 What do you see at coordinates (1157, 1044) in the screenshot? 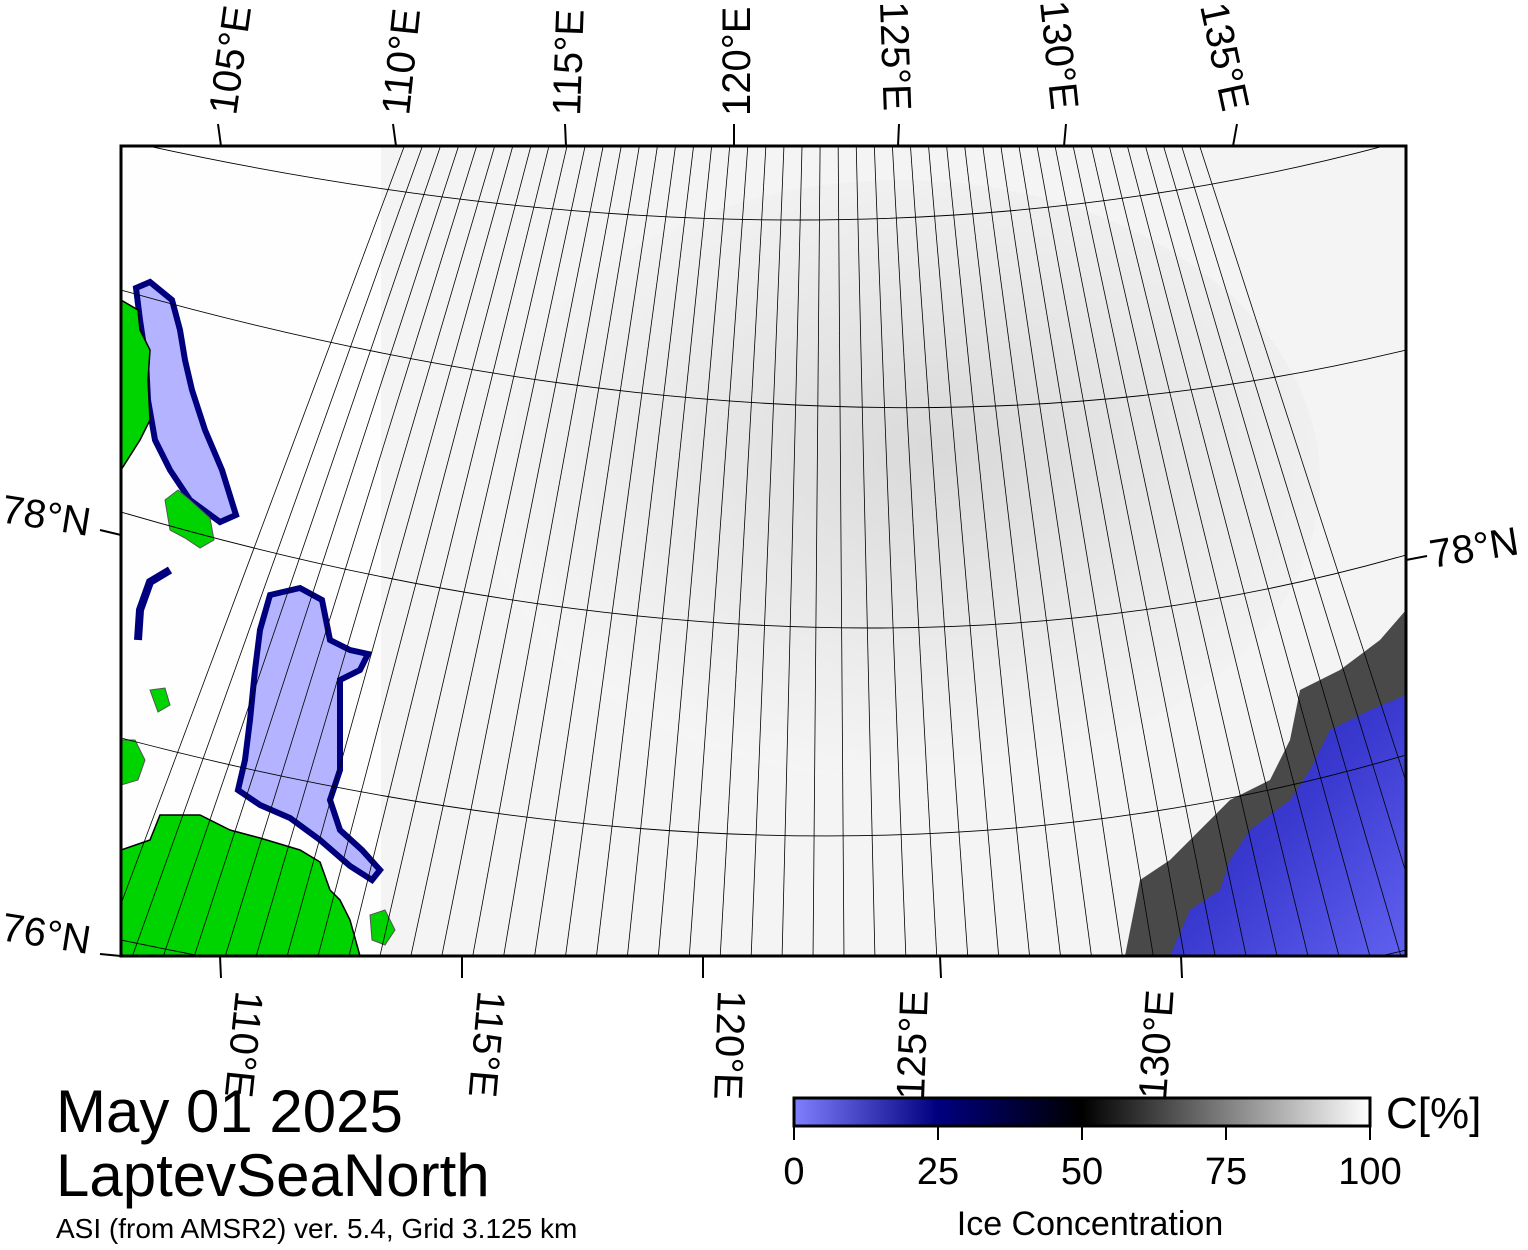
I see `bottom-lon-label-130: 130°E` at bounding box center [1157, 1044].